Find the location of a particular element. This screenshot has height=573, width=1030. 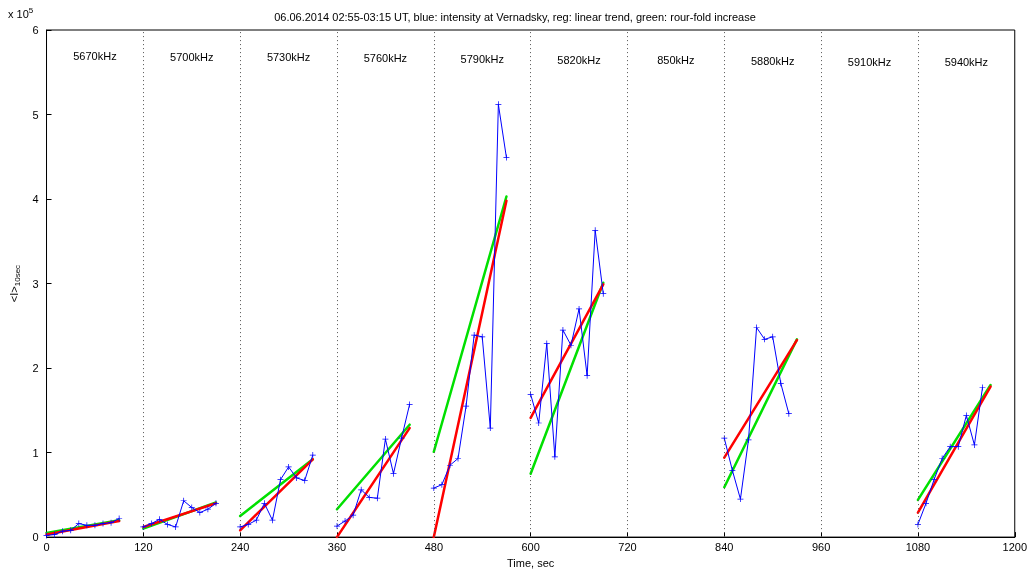

y-tick-label: 3 is located at coordinates (35, 283).